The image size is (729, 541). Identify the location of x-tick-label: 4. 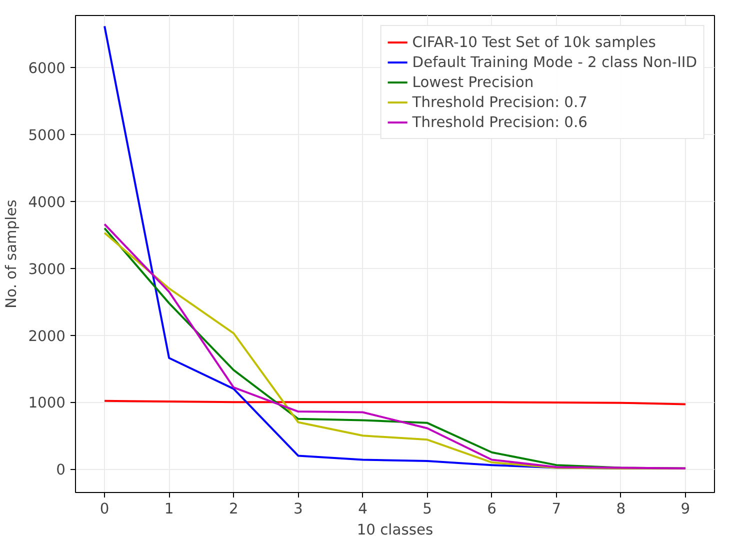
(363, 509).